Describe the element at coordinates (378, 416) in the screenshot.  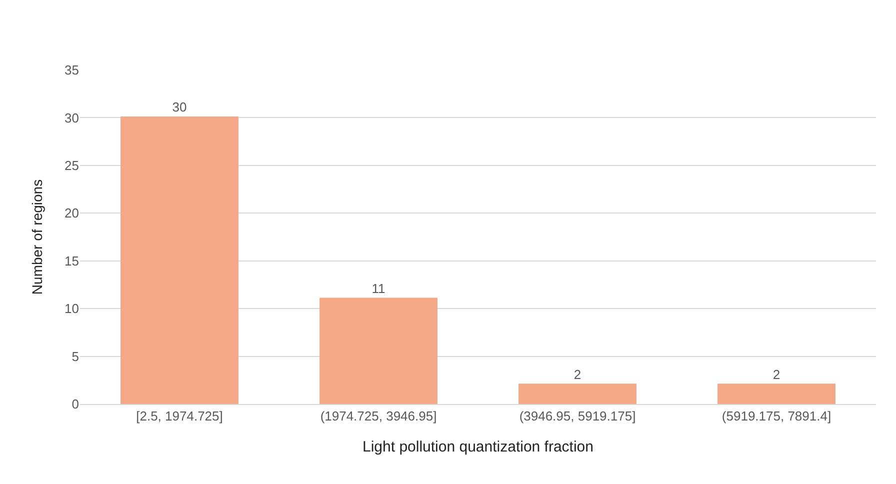
I see `x-tick-label: (1974.725, 3946.95]` at that location.